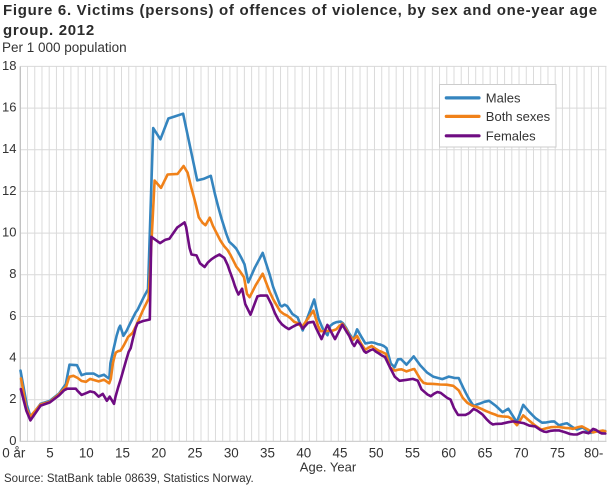  What do you see at coordinates (49, 452) in the screenshot?
I see `svg-text: 5` at bounding box center [49, 452].